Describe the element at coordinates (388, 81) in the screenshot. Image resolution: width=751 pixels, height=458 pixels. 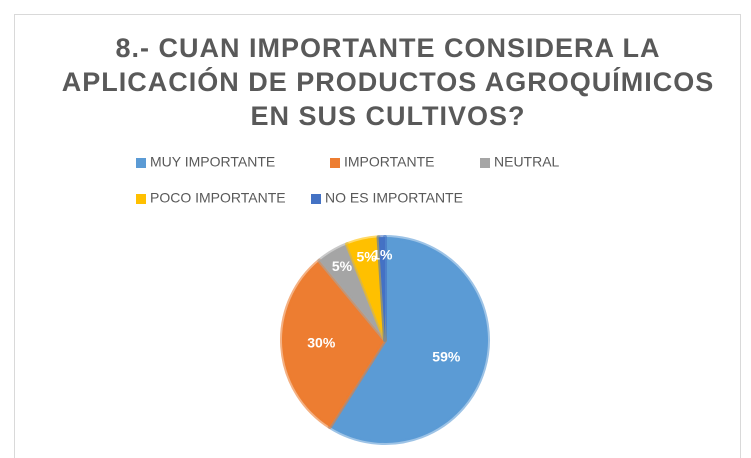
I see `chart-title: APLICACIÓN DE PRODUCTOS AGROQUÍMICOS` at that location.